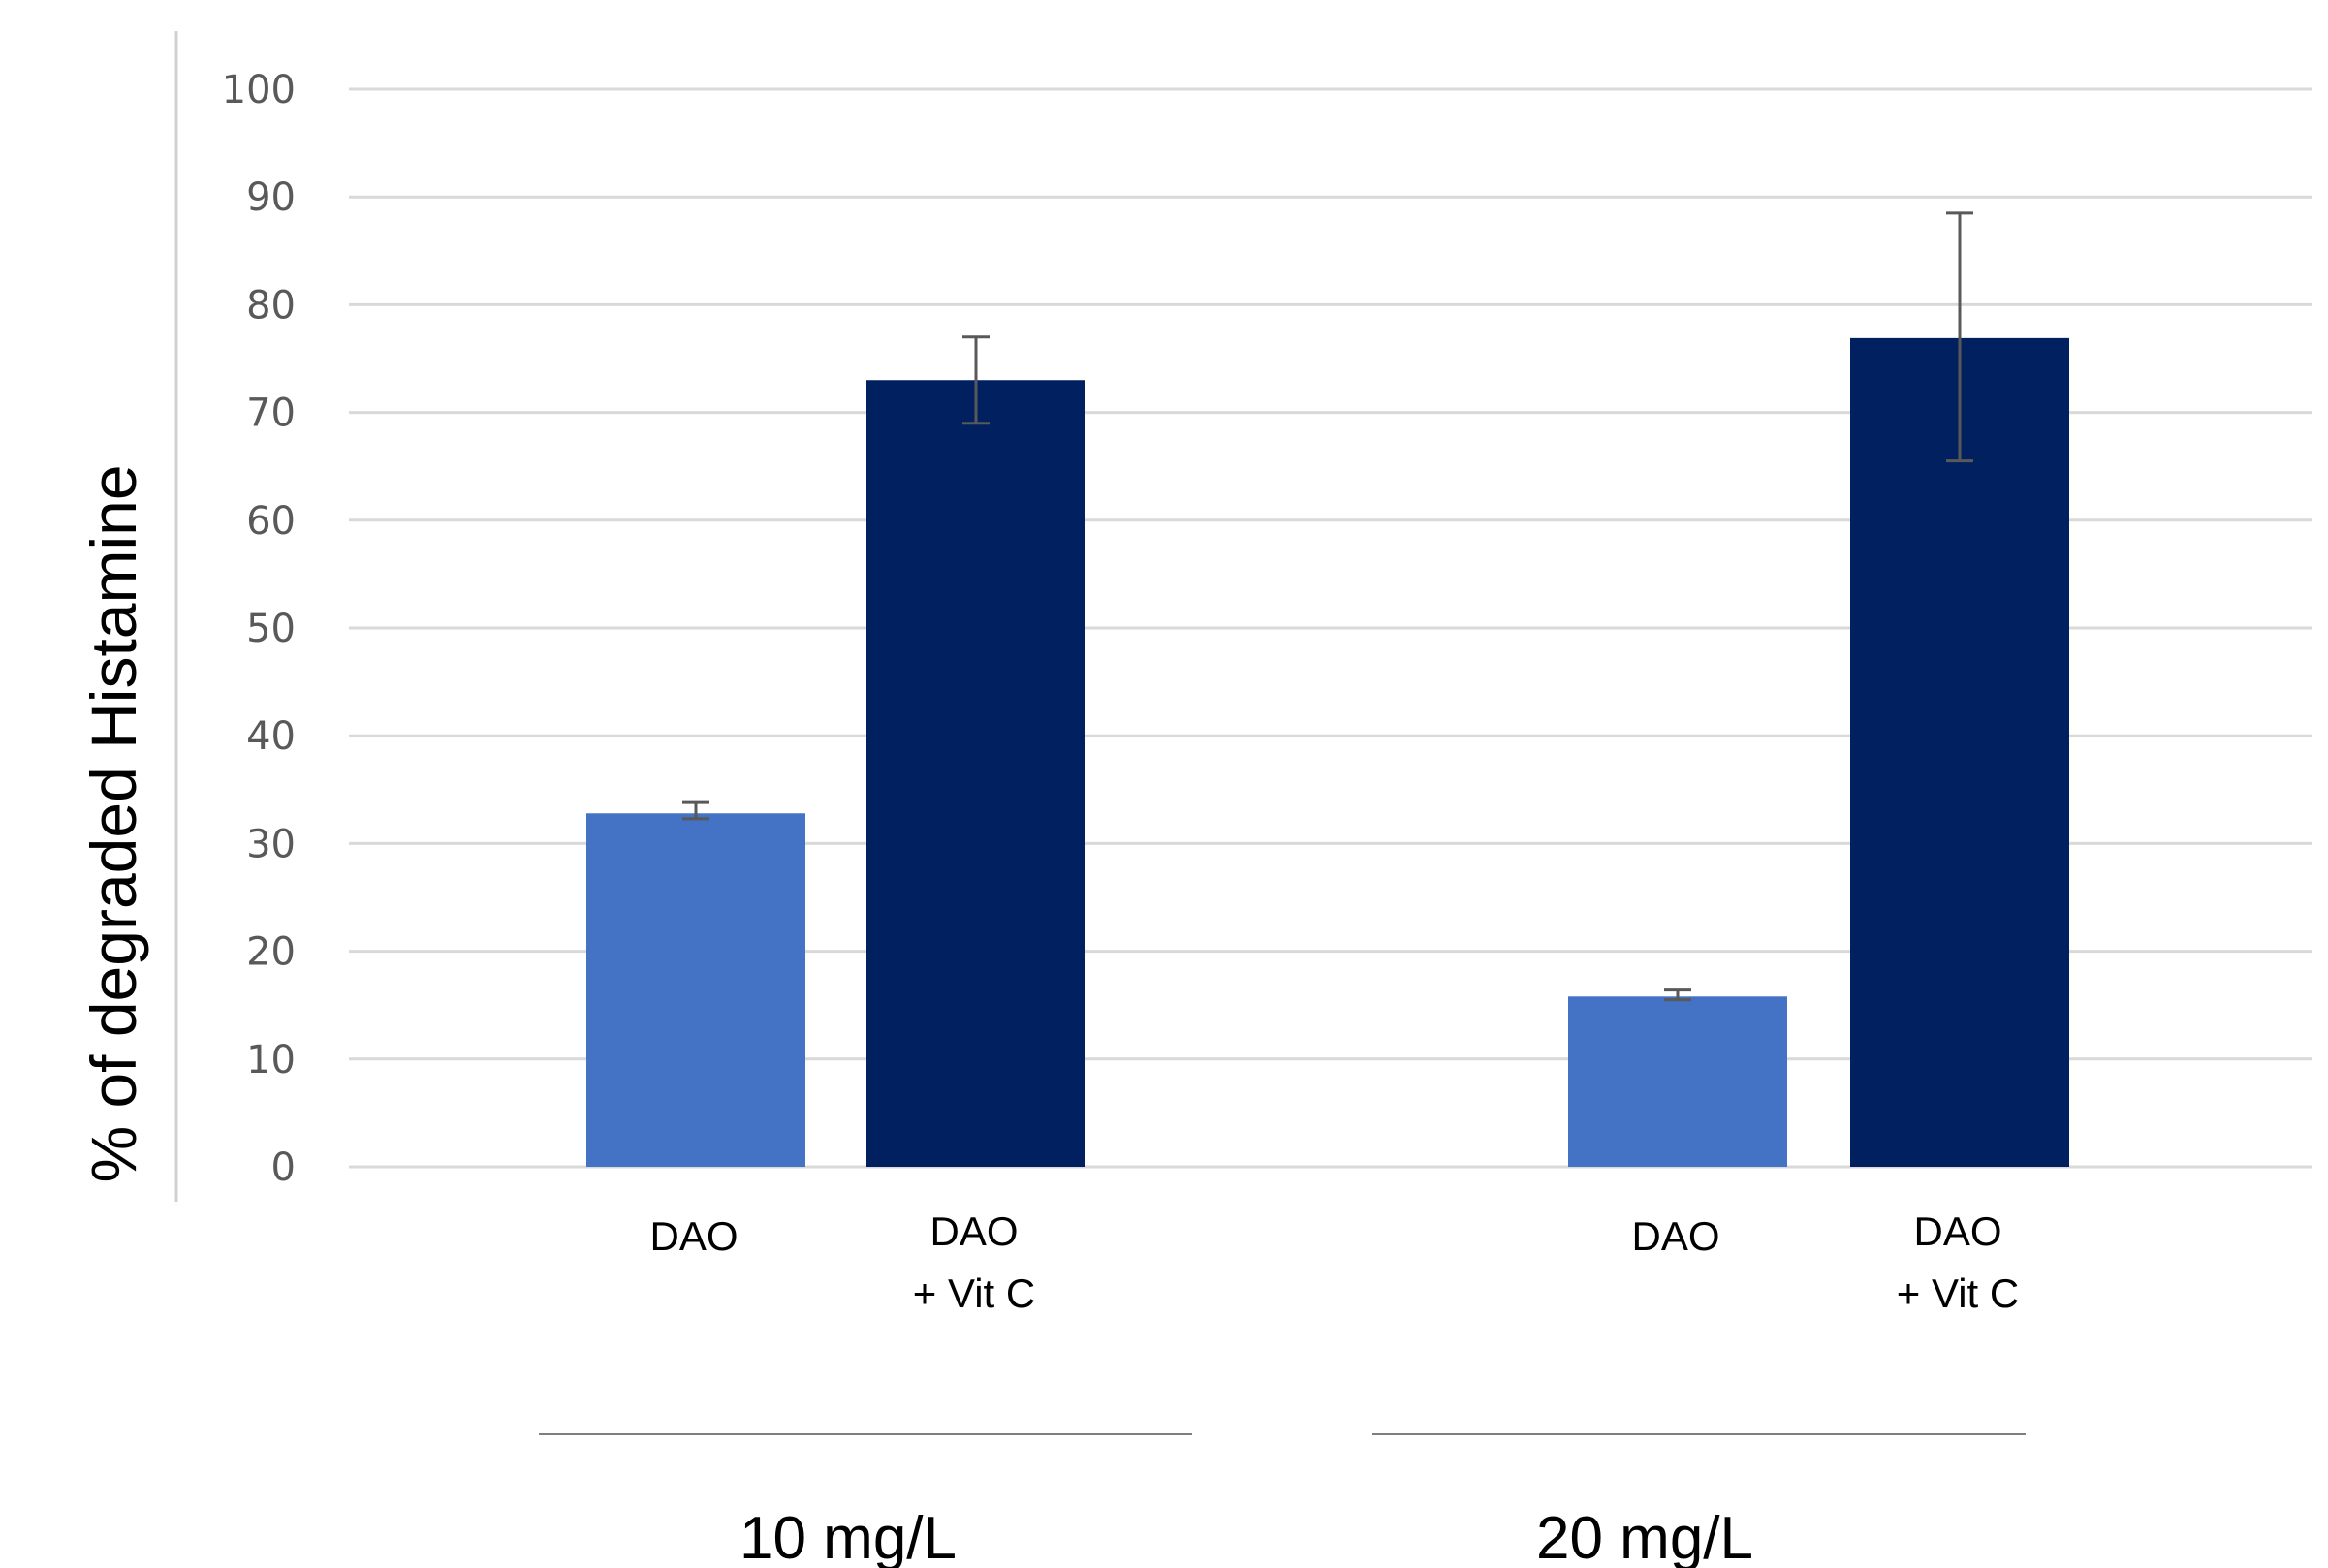 The image size is (2328, 1568). What do you see at coordinates (848, 1536) in the screenshot?
I see `group-label: 10 mg/L` at bounding box center [848, 1536].